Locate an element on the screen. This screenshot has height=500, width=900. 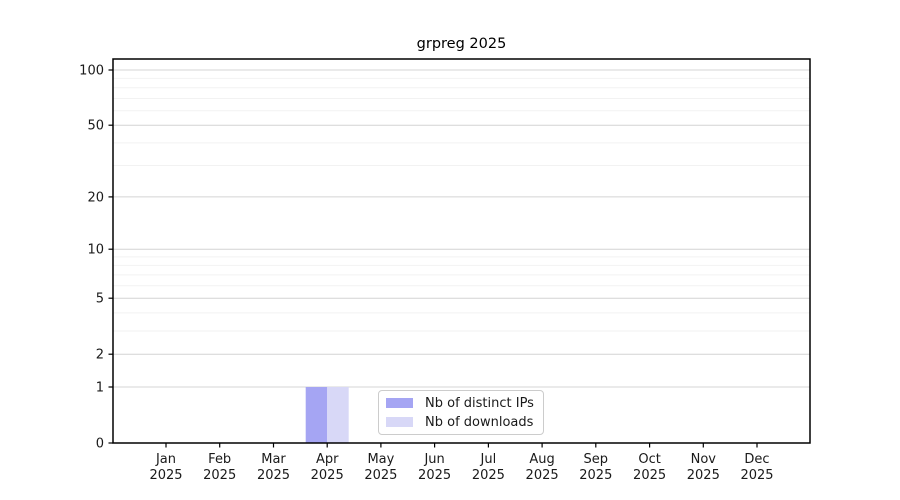
y-tick-label: 100 is located at coordinates (91, 71).